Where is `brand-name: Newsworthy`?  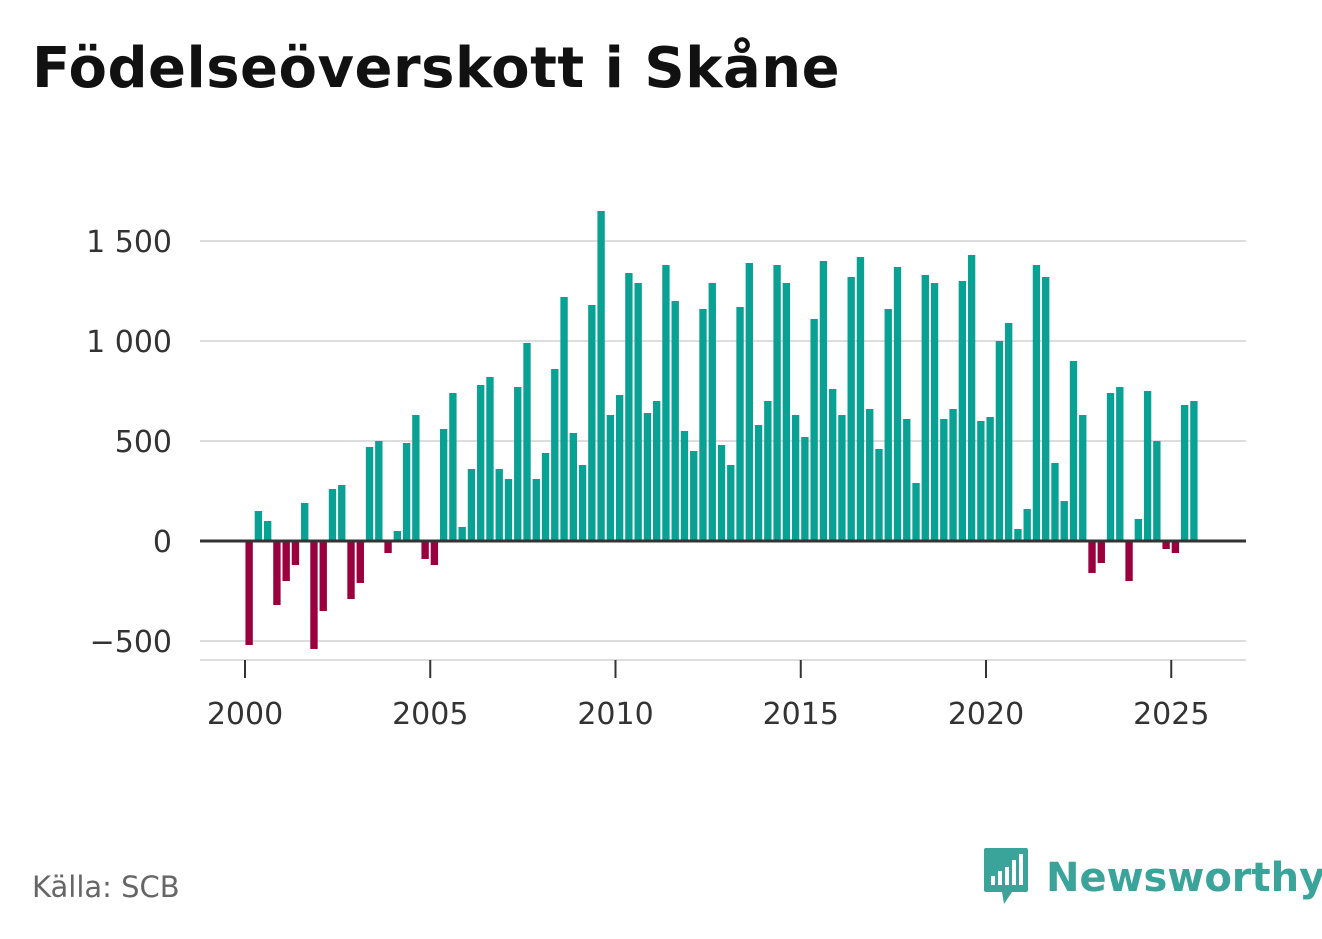
brand-name: Newsworthy is located at coordinates (1184, 878).